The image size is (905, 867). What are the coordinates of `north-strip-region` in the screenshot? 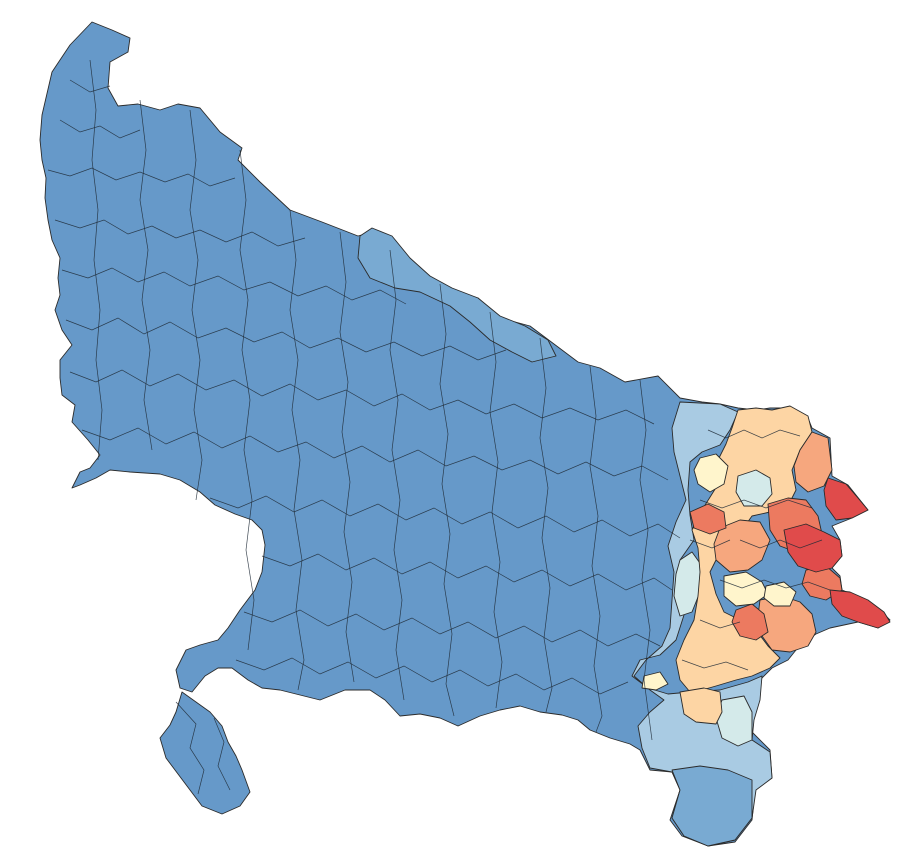 It's located at (457, 295).